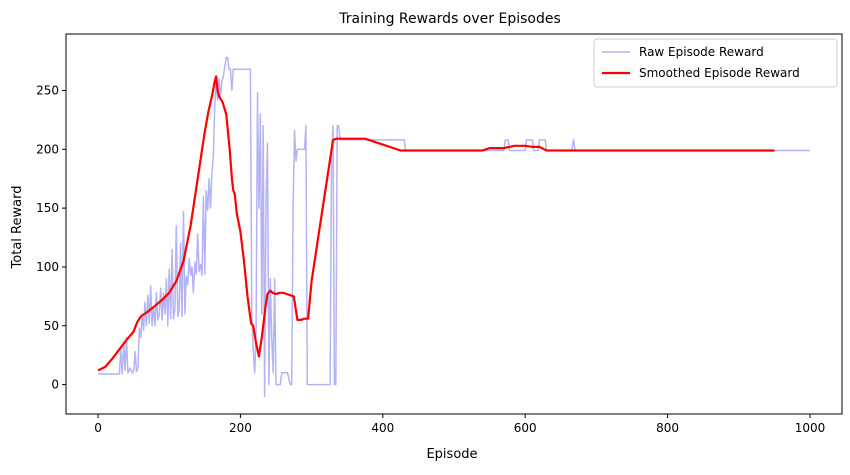  What do you see at coordinates (47, 208) in the screenshot?
I see `y-tick-label: 150` at bounding box center [47, 208].